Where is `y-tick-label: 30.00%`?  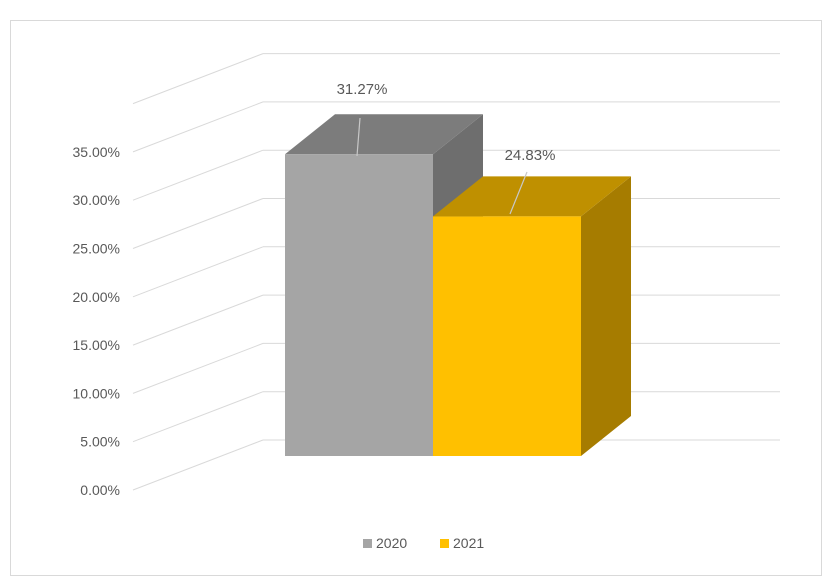 y-tick-label: 30.00% is located at coordinates (96, 200).